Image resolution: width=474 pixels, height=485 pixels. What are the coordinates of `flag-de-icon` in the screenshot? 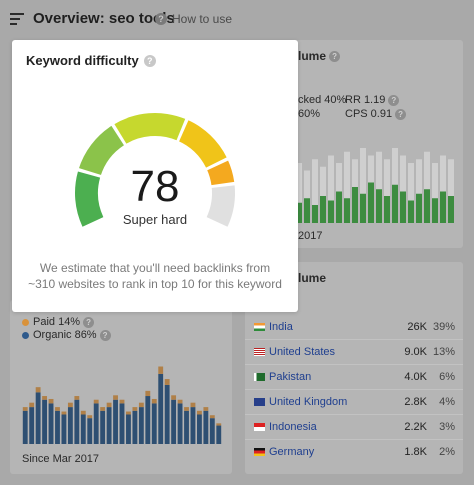 It's located at (259, 452).